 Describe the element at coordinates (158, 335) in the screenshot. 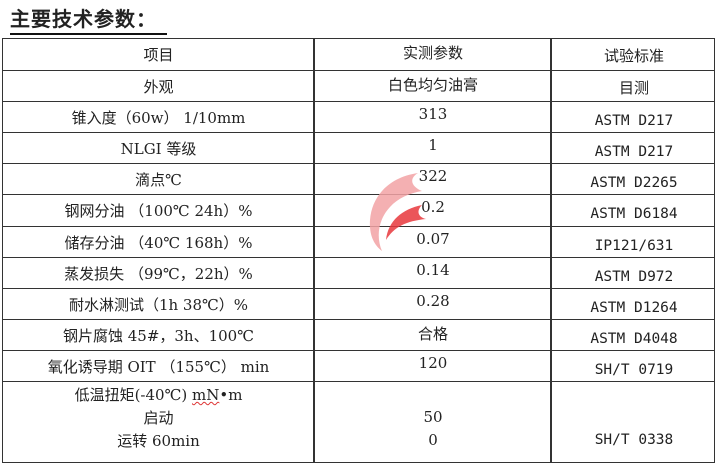

I see `item: 钢片腐蚀 45#，3h、100℃` at that location.